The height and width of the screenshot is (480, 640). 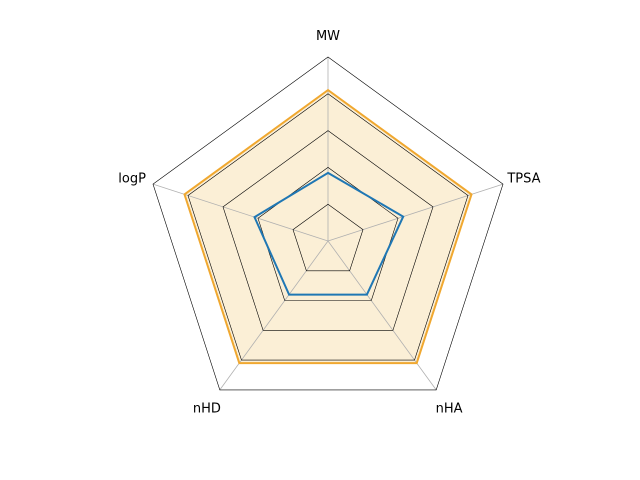 I want to click on spoke-logP, so click(x=240, y=212).